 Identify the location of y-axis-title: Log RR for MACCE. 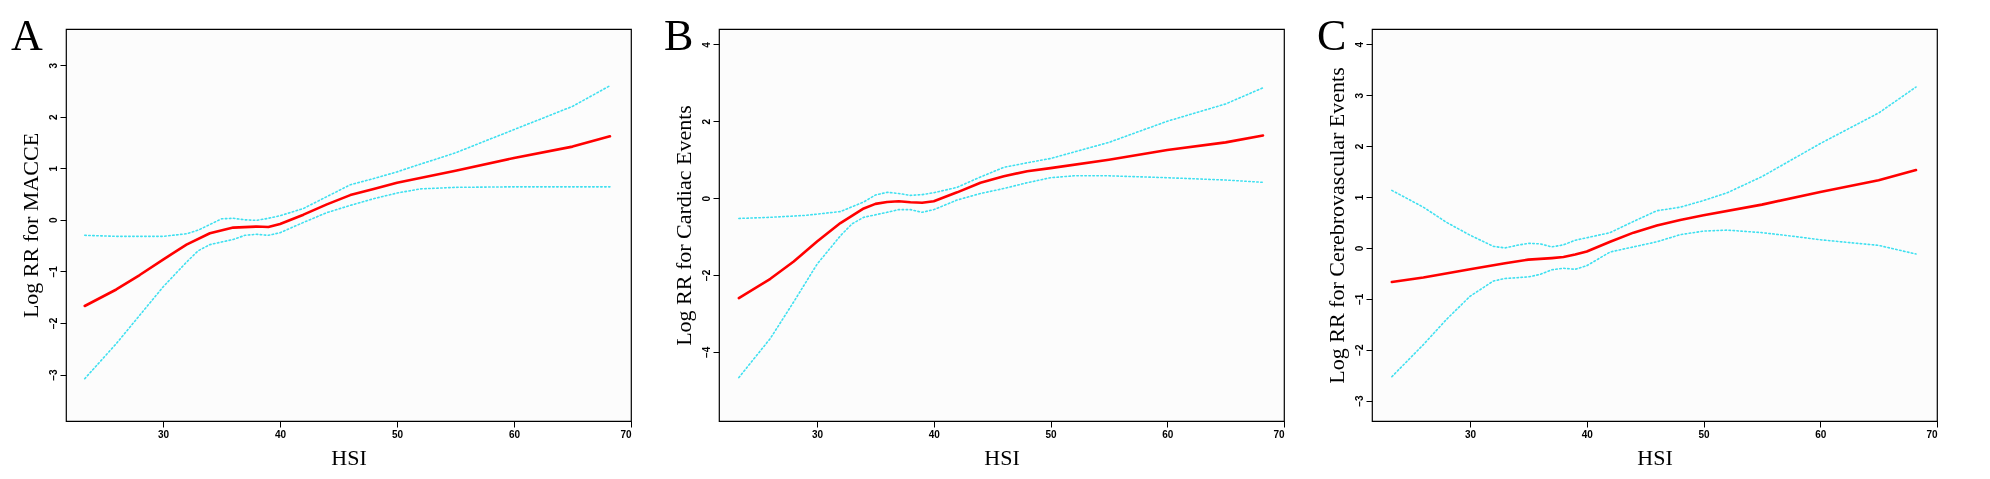
(30, 225).